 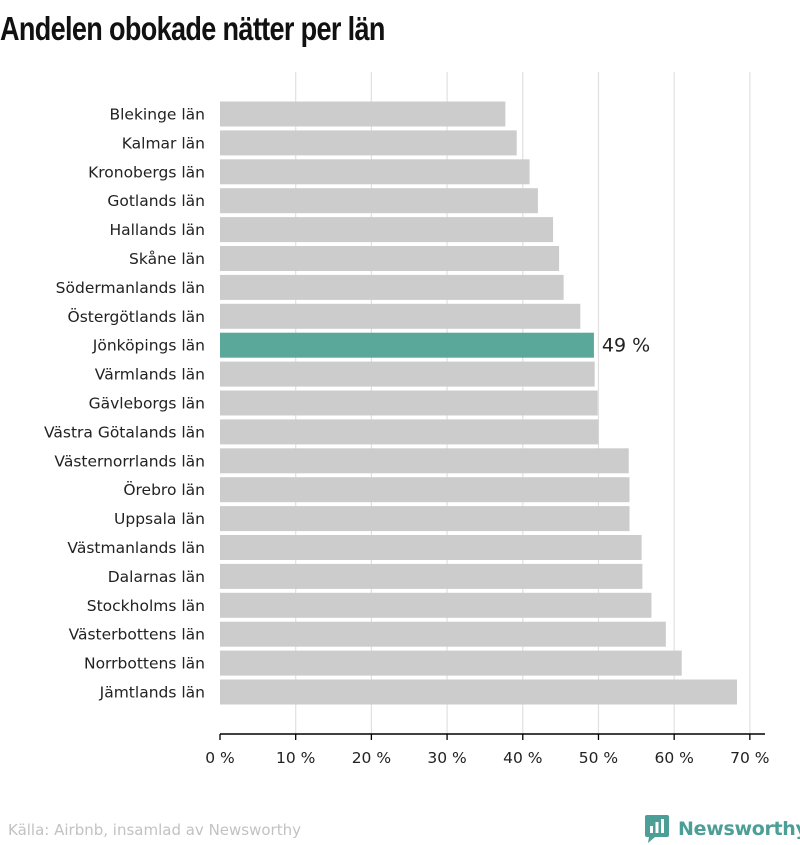 I want to click on brand-logo: Newsworthy, so click(x=722, y=829).